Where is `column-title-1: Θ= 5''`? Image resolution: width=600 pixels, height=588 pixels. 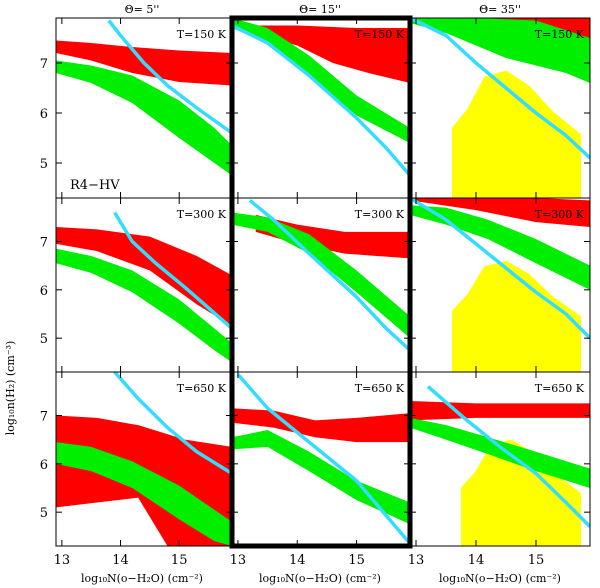
column-title-1: Θ= 5'' is located at coordinates (142, 9).